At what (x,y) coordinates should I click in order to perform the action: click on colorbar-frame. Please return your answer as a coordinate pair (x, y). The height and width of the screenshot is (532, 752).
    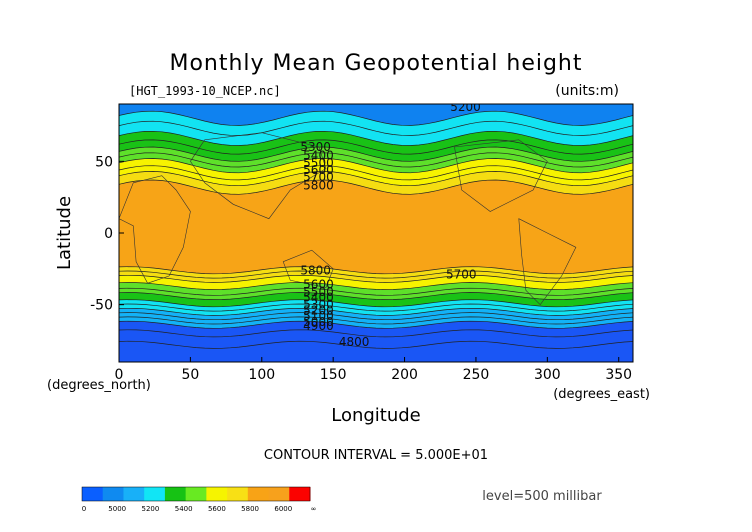
    Looking at the image, I should click on (196, 494).